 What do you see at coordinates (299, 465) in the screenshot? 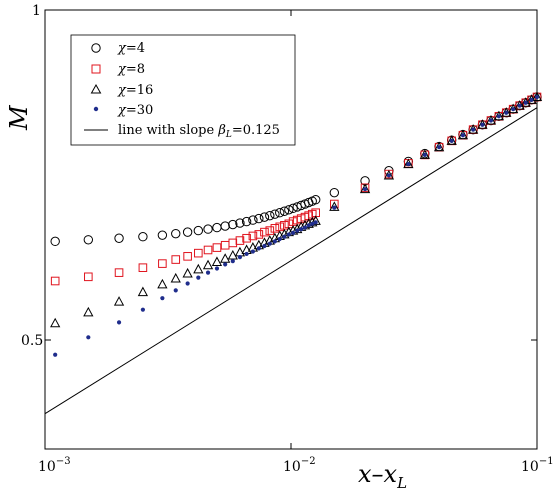
I see `x-tick-label-1e-2: 10⁻²` at bounding box center [299, 465].